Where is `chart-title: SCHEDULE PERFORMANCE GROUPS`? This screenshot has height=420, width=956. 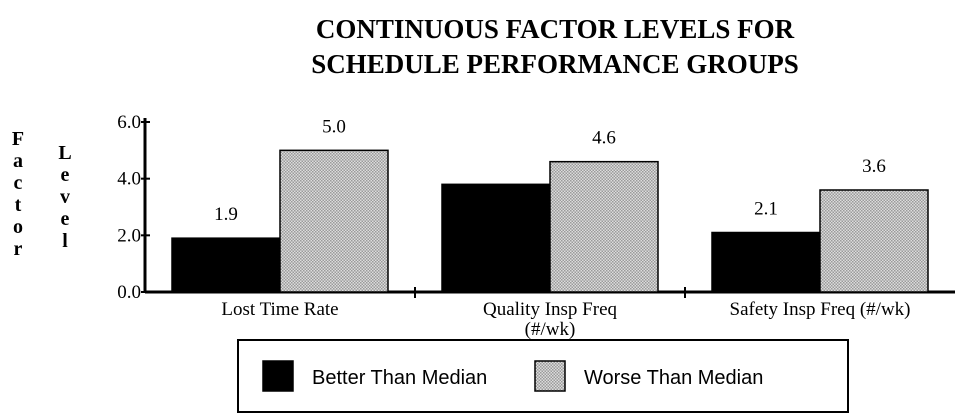 chart-title: SCHEDULE PERFORMANCE GROUPS is located at coordinates (555, 64).